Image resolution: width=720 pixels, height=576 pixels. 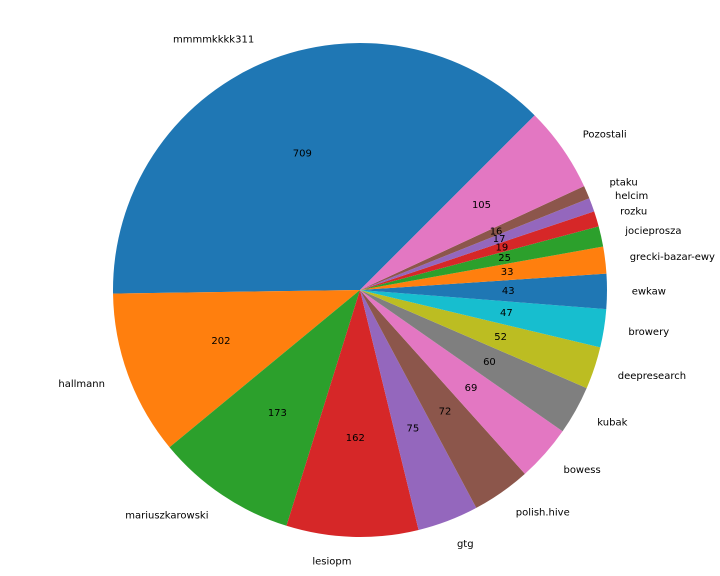 I want to click on slice-label: deepresearch, so click(x=652, y=376).